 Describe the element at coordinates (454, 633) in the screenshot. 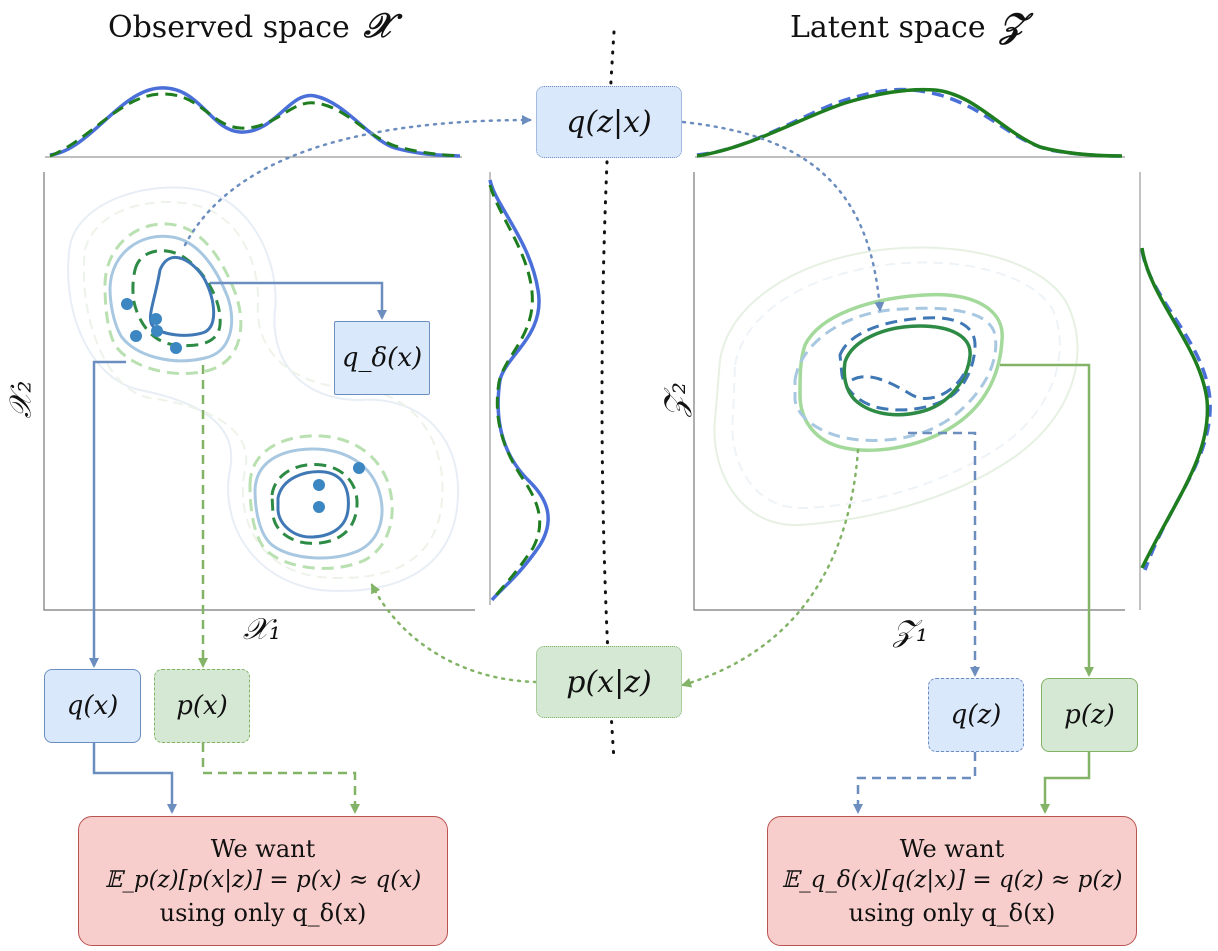

I see `decoder-out-arrow` at that location.